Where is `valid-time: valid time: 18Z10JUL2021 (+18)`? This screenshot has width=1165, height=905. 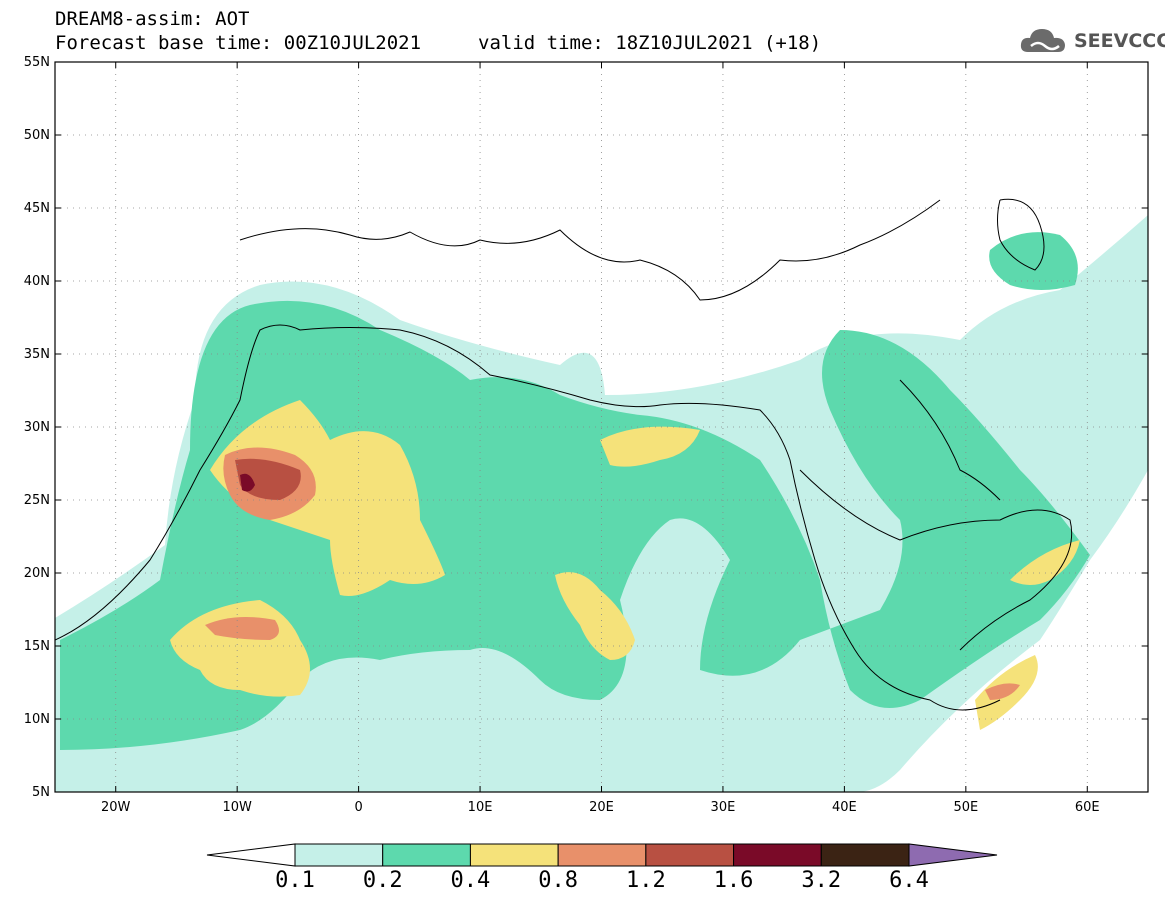
valid-time: valid time: 18Z10JUL2021 (+18) is located at coordinates (650, 43).